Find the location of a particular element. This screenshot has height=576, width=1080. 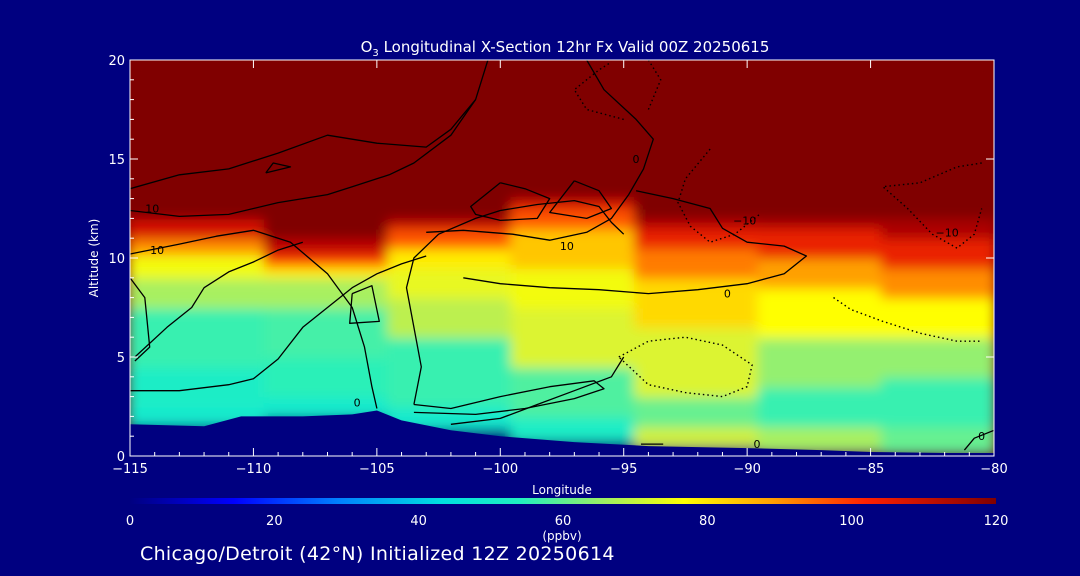

x-tick-label-1: −110 is located at coordinates (254, 469).